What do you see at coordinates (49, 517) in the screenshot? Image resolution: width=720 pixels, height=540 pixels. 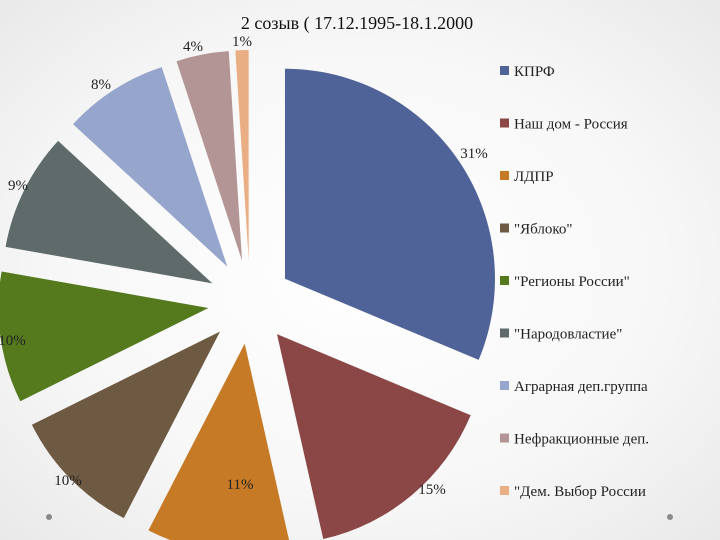 I see `corner-dot-left` at bounding box center [49, 517].